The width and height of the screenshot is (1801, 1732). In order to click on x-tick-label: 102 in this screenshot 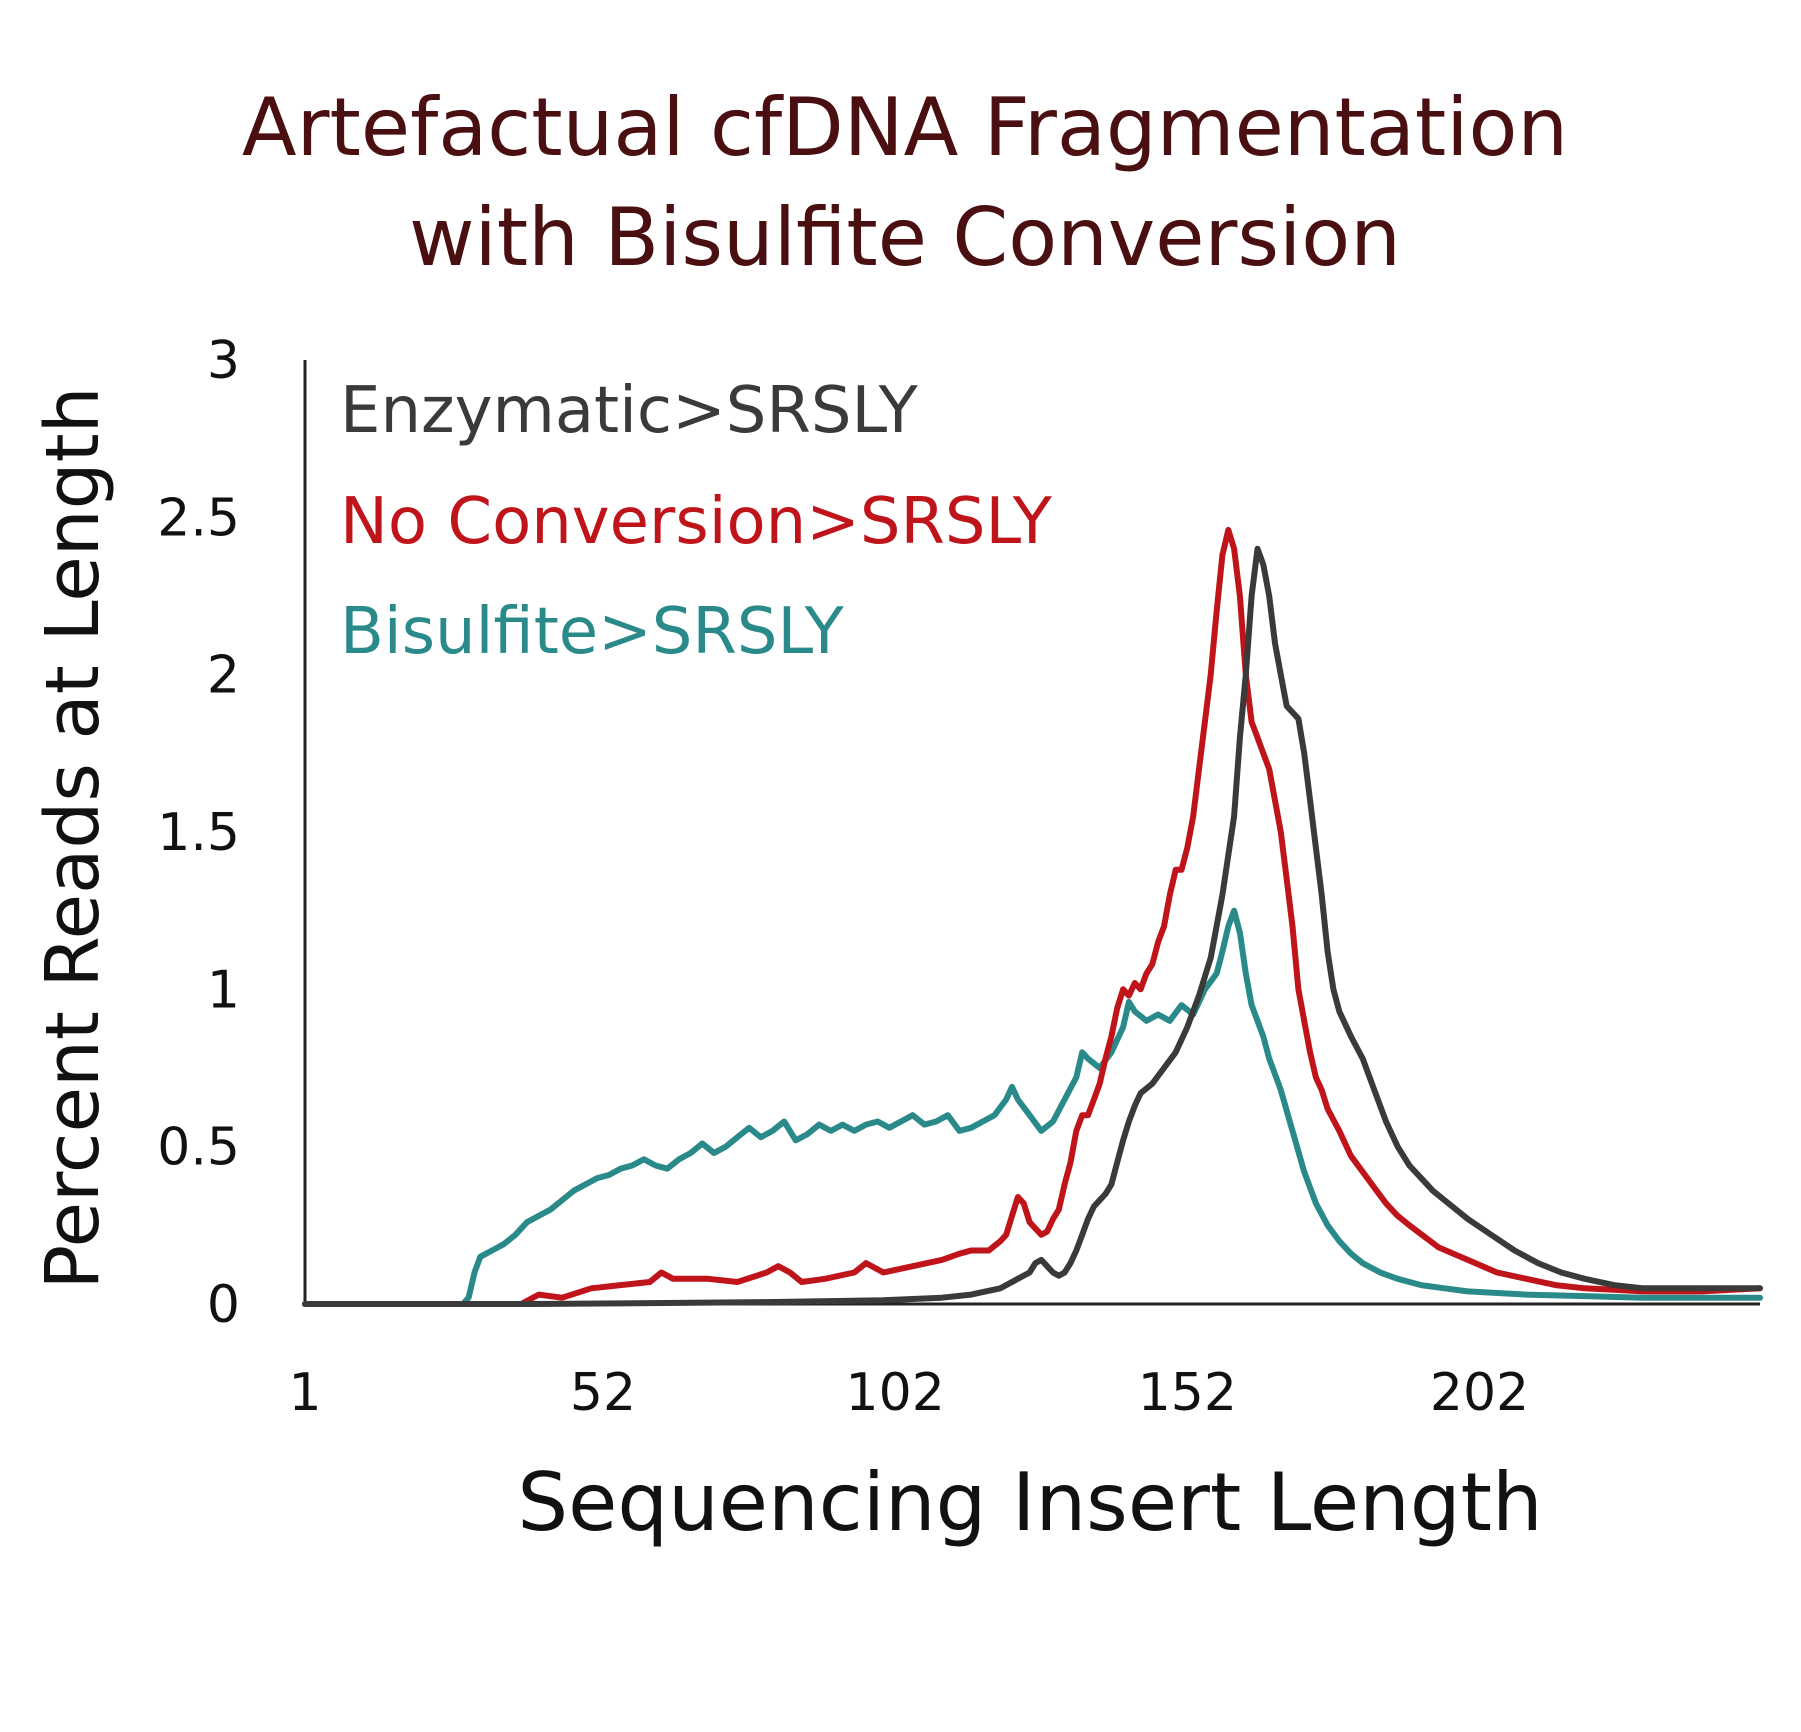, I will do `click(895, 1393)`.